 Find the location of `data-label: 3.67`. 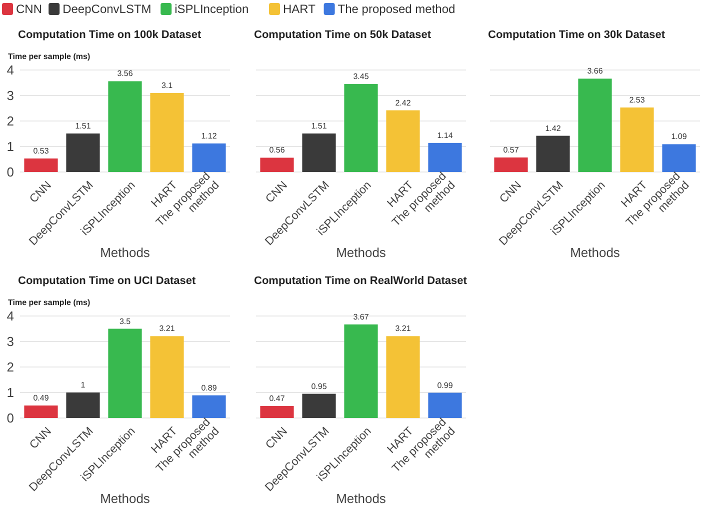

data-label: 3.67 is located at coordinates (361, 317).